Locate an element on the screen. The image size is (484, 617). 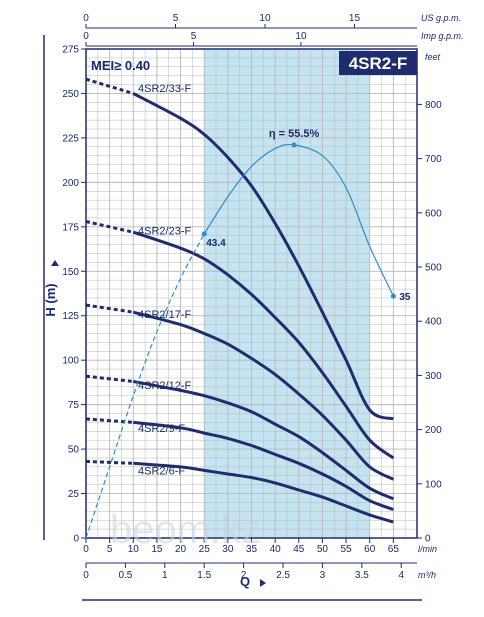
x-tick-label: 15 is located at coordinates (157, 549).